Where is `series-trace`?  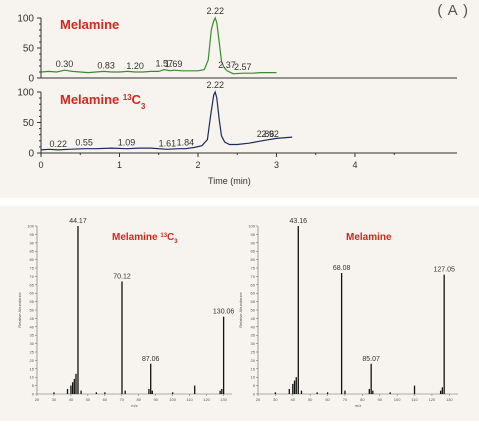 series-trace is located at coordinates (166, 120).